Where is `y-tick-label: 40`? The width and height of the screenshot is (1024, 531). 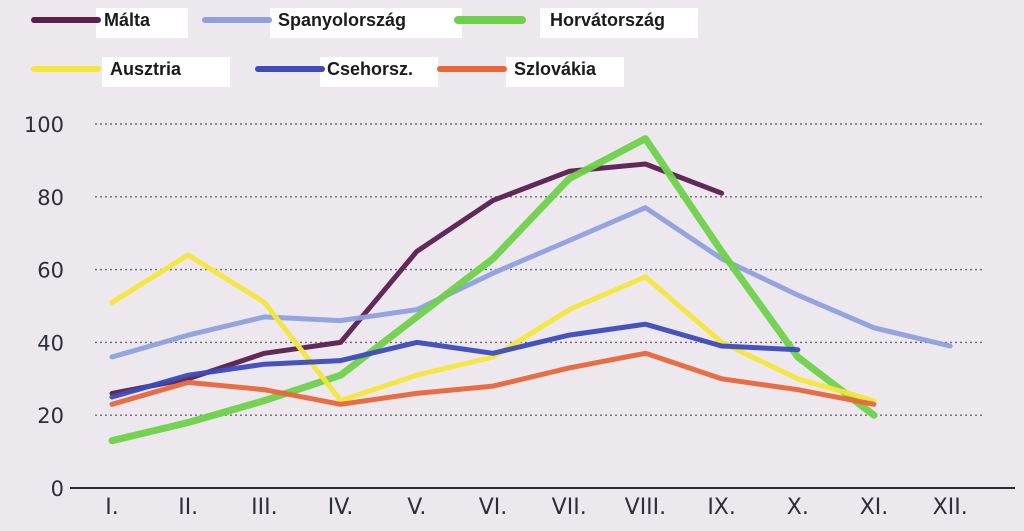 y-tick-label: 40 is located at coordinates (50, 343).